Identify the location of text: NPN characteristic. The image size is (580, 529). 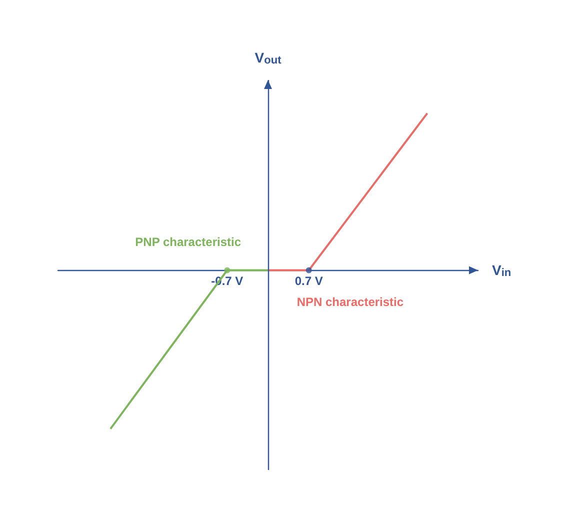
(350, 302).